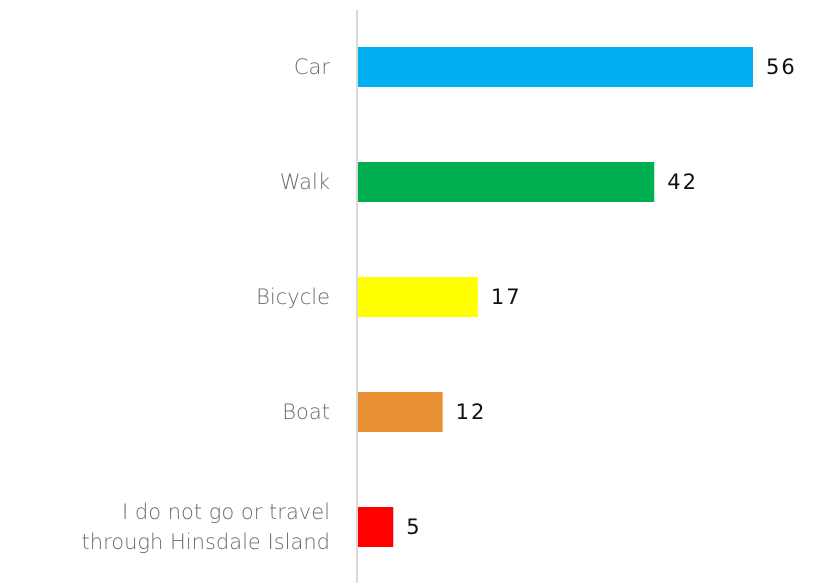  I want to click on category-label: Car, so click(311, 67).